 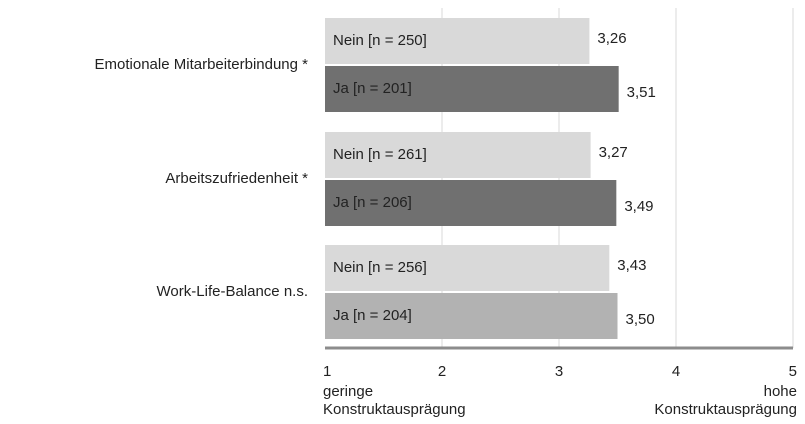 I want to click on x-tick-label: 4, so click(x=676, y=371).